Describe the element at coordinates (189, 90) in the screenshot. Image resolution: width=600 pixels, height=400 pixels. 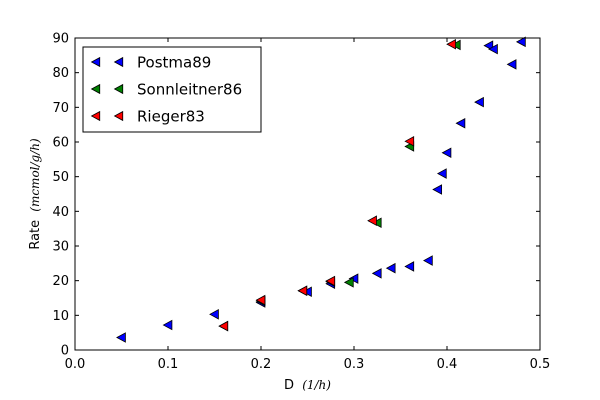
I see `legend-label: Sonnleitner86` at that location.